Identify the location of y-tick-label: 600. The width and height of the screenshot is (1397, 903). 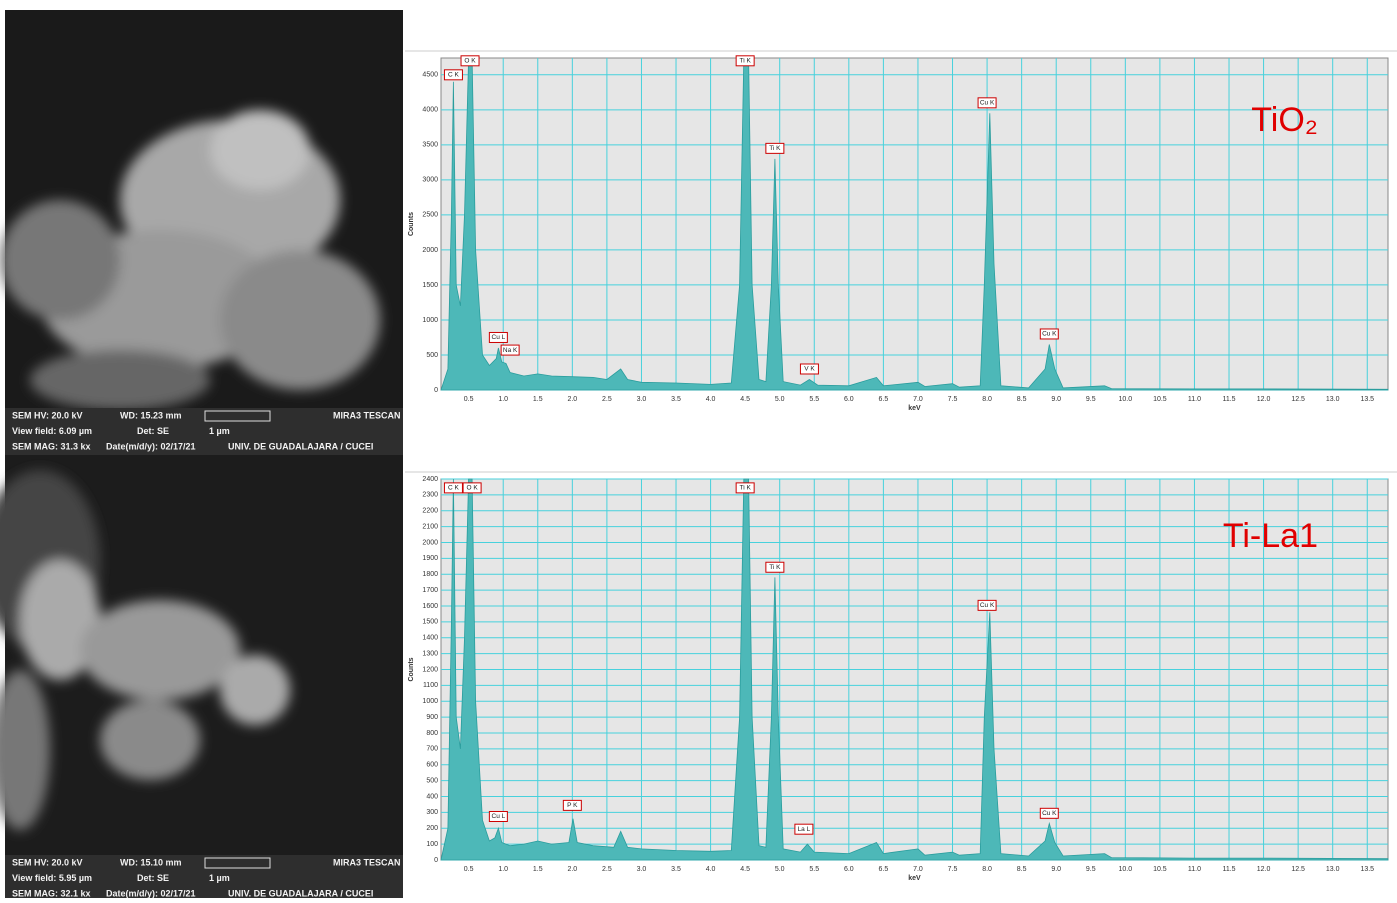
(432, 765).